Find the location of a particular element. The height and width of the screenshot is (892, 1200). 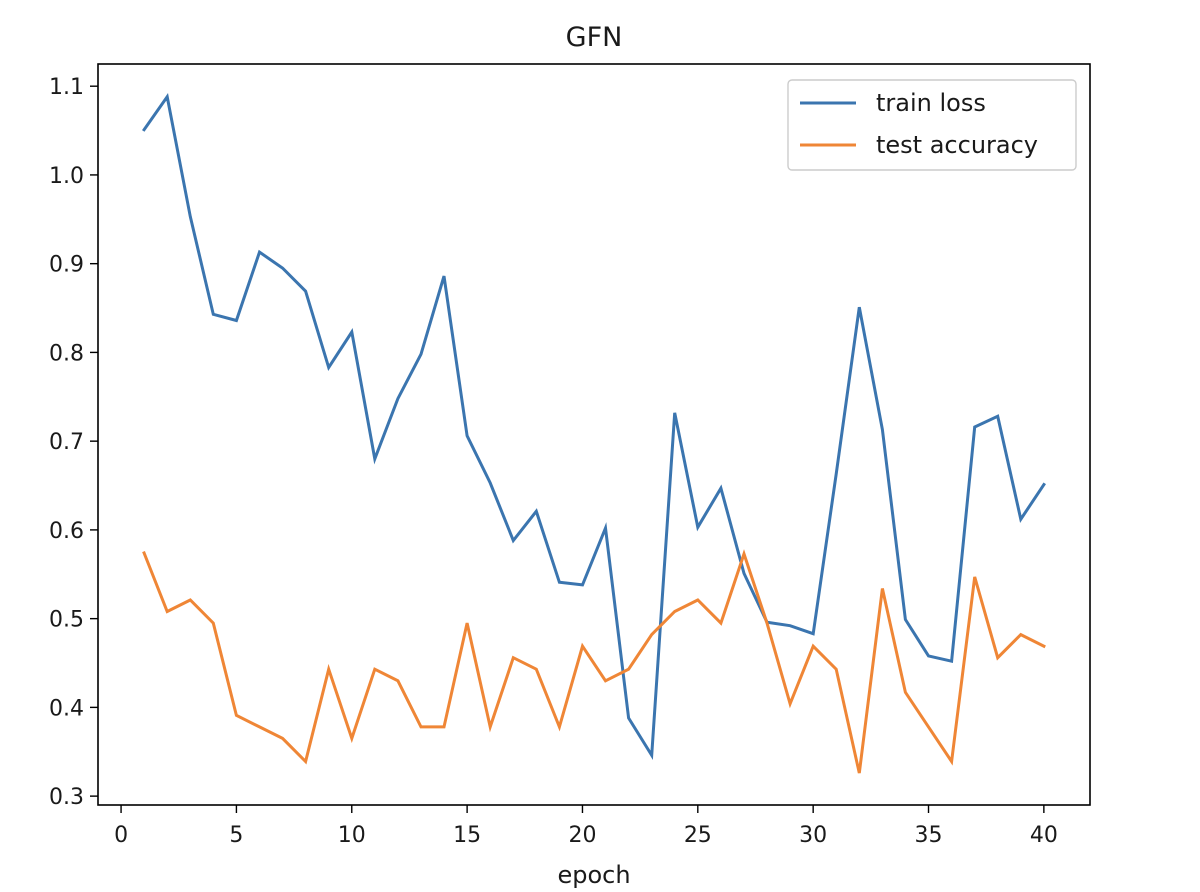

y-tick-label: 0.9 is located at coordinates (66, 265).